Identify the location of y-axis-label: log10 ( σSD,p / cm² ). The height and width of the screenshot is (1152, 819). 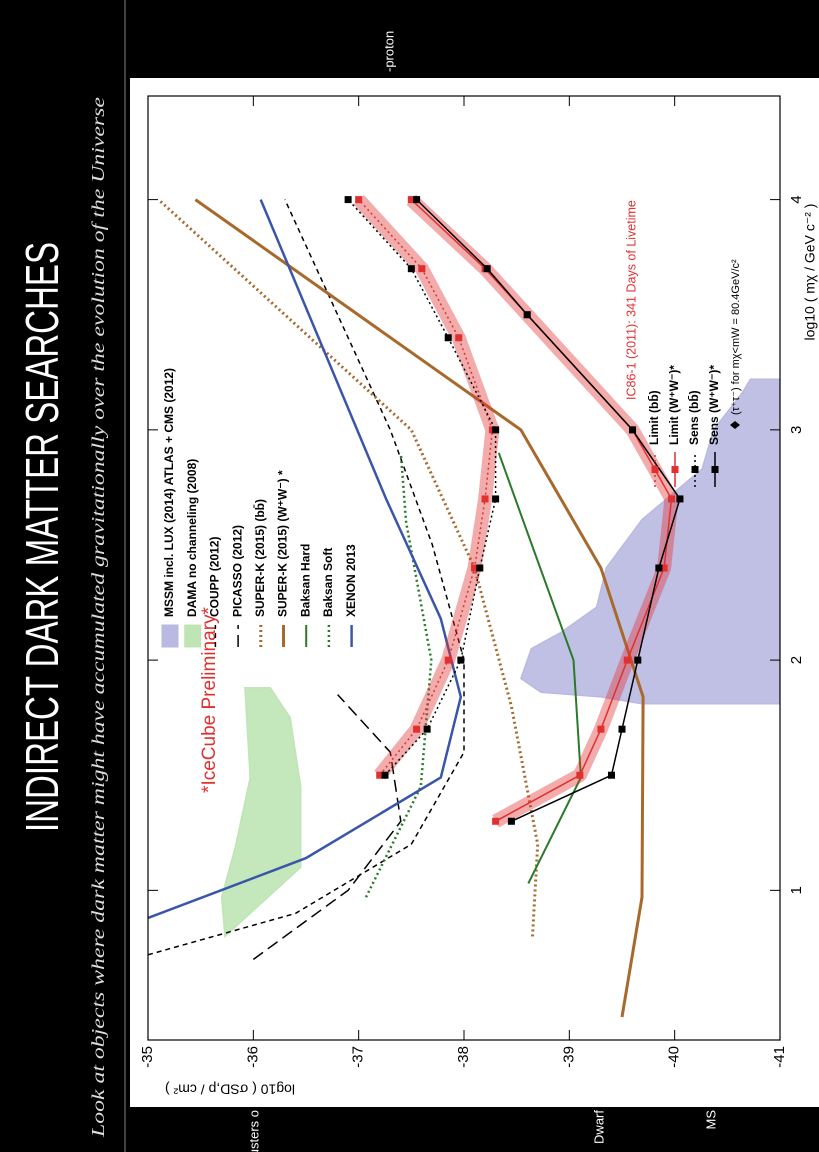
(230, 1089).